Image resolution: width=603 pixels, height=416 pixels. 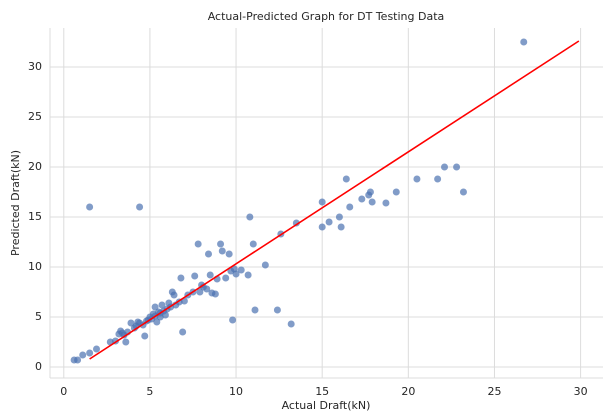 What do you see at coordinates (38, 366) in the screenshot?
I see `y-tick-label: 0` at bounding box center [38, 366].